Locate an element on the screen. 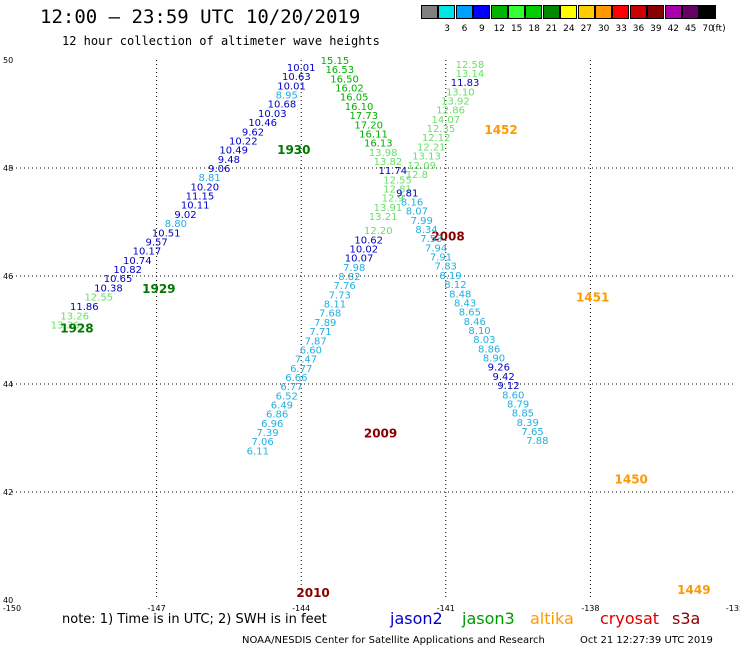 The width and height of the screenshot is (740, 650). y-tick-label: 50 is located at coordinates (8, 60).